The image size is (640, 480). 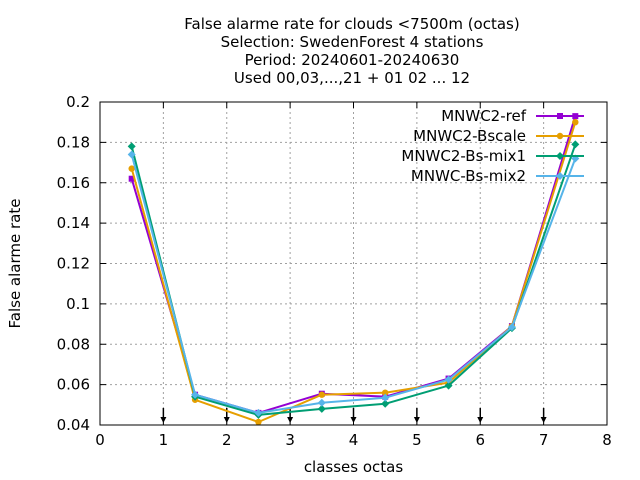 What do you see at coordinates (227, 440) in the screenshot?
I see `x-tick-label: 2` at bounding box center [227, 440].